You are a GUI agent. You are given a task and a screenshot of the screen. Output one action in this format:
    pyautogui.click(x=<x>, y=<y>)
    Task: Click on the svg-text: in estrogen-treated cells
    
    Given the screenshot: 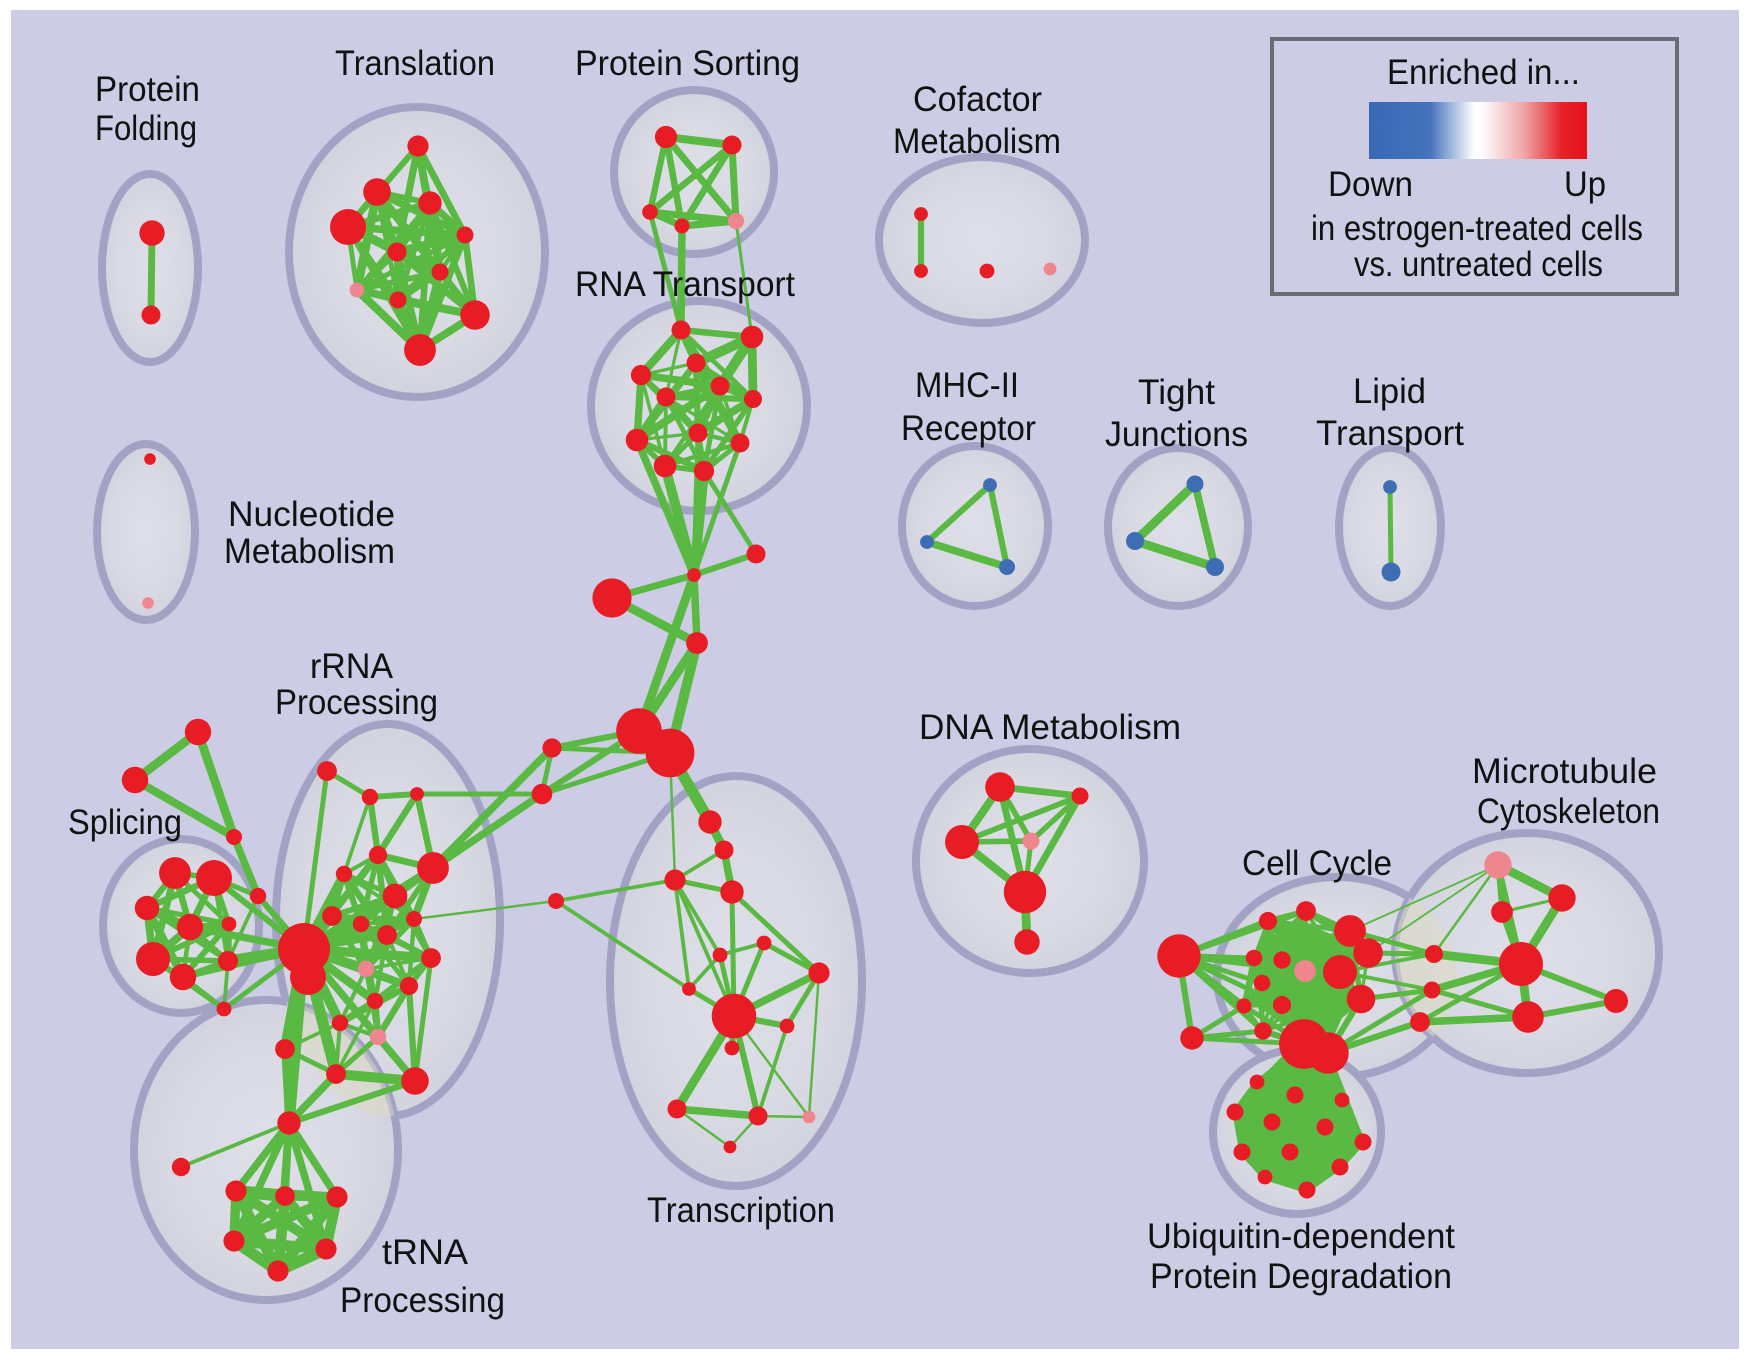 What is the action you would take?
    pyautogui.click(x=1477, y=228)
    